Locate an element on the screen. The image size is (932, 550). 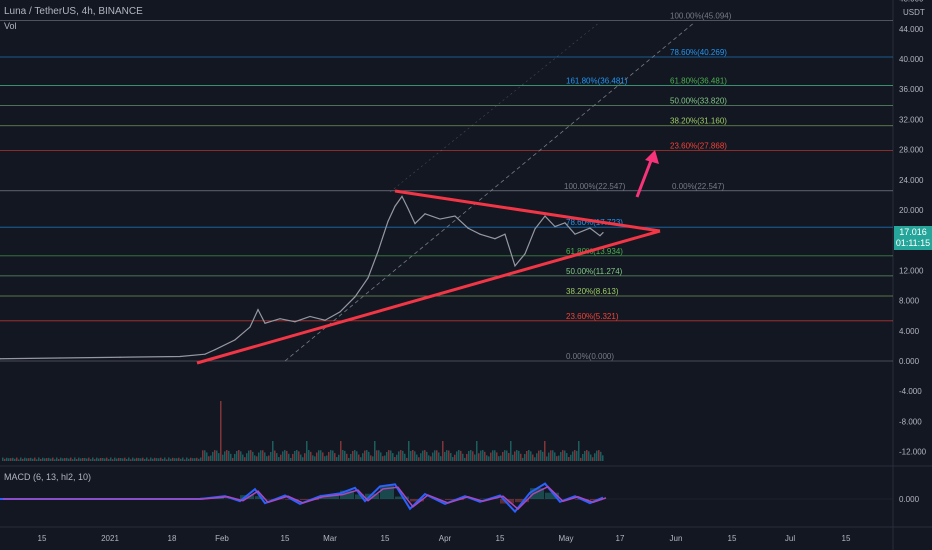
macd-line is located at coordinates (302, 498).